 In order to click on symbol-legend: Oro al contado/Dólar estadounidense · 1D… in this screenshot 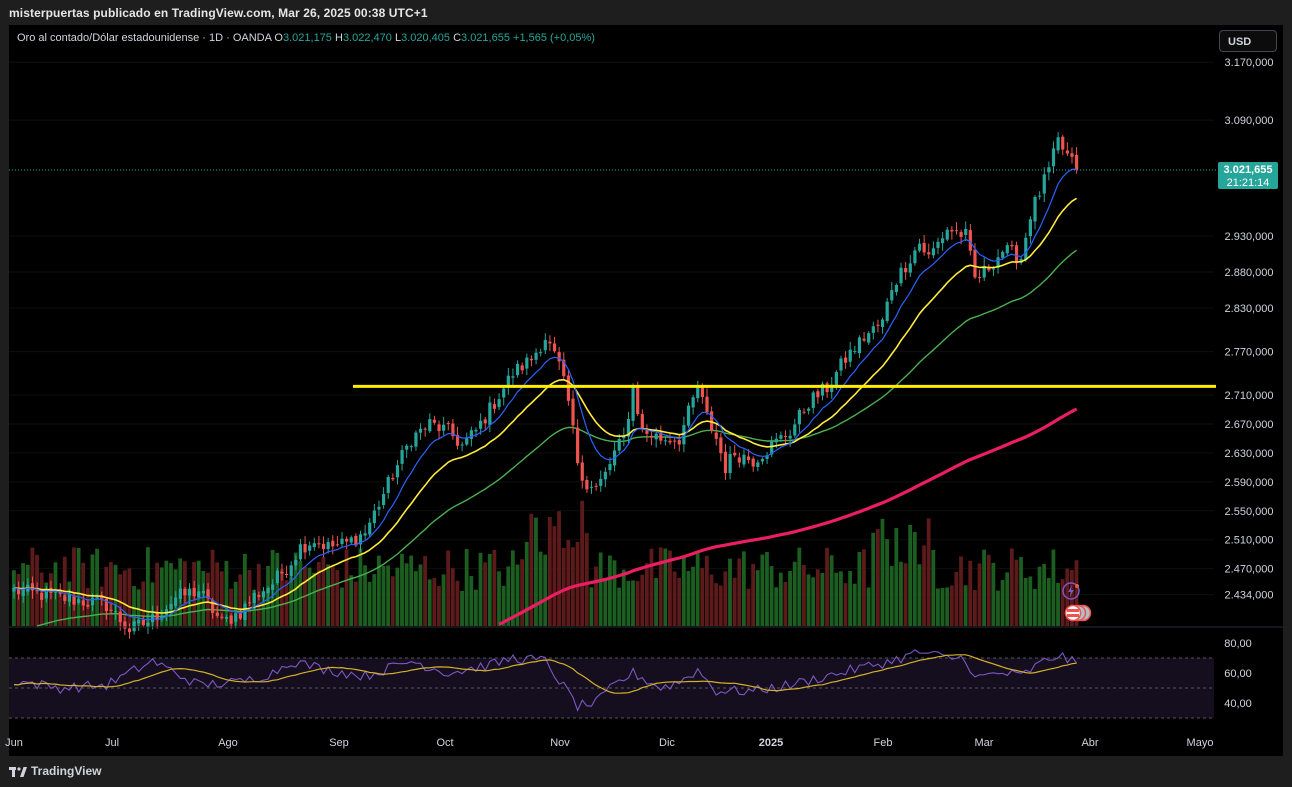, I will do `click(306, 38)`.